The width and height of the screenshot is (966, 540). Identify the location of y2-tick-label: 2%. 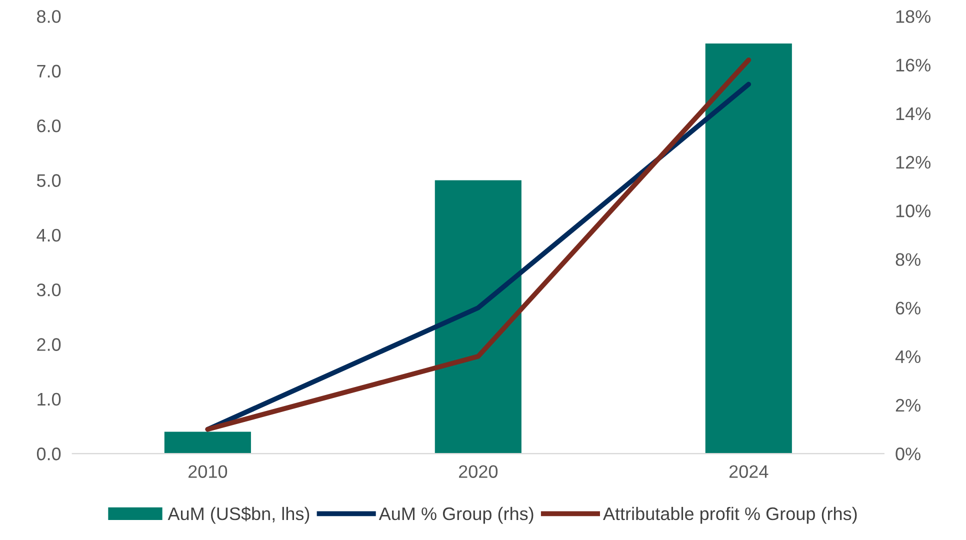
(908, 405).